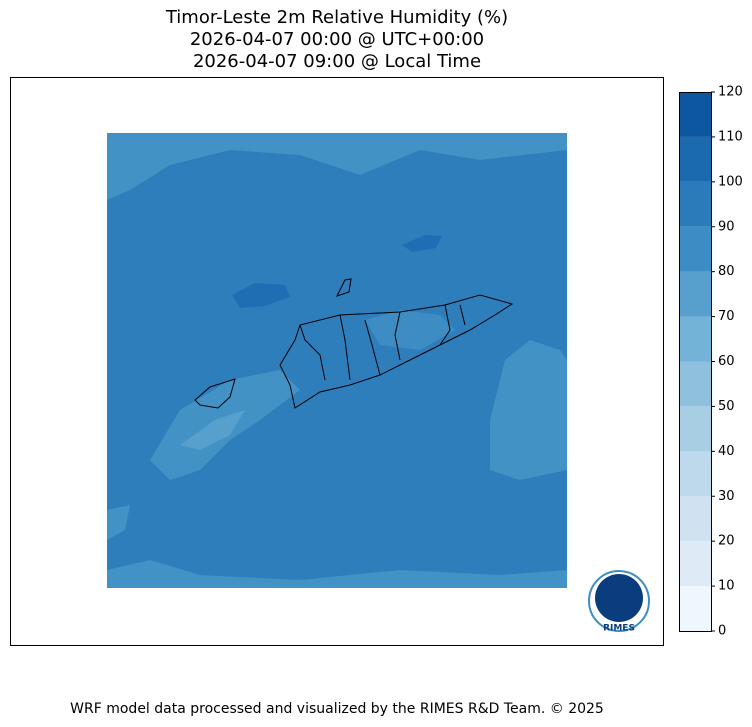 Image resolution: width=752 pixels, height=727 pixels. What do you see at coordinates (336, 17) in the screenshot?
I see `title-line: Timor-Leste 2m Relative Humidity (%)` at bounding box center [336, 17].